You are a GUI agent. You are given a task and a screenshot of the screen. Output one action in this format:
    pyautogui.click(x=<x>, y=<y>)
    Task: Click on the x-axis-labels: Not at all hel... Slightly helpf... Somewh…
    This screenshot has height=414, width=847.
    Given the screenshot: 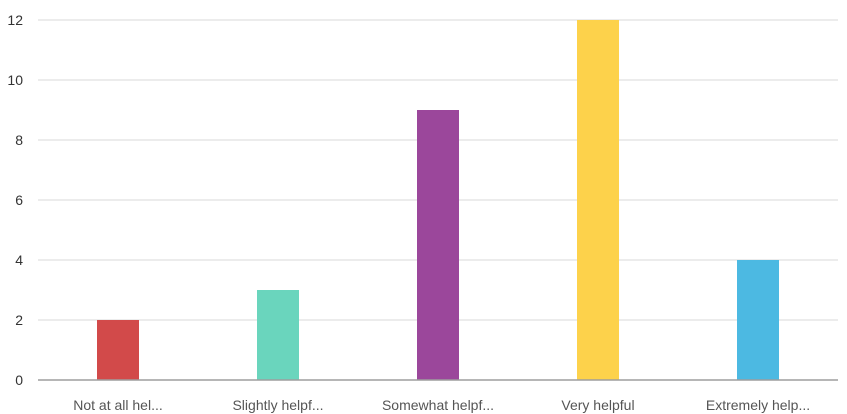 What is the action you would take?
    pyautogui.click(x=441, y=405)
    